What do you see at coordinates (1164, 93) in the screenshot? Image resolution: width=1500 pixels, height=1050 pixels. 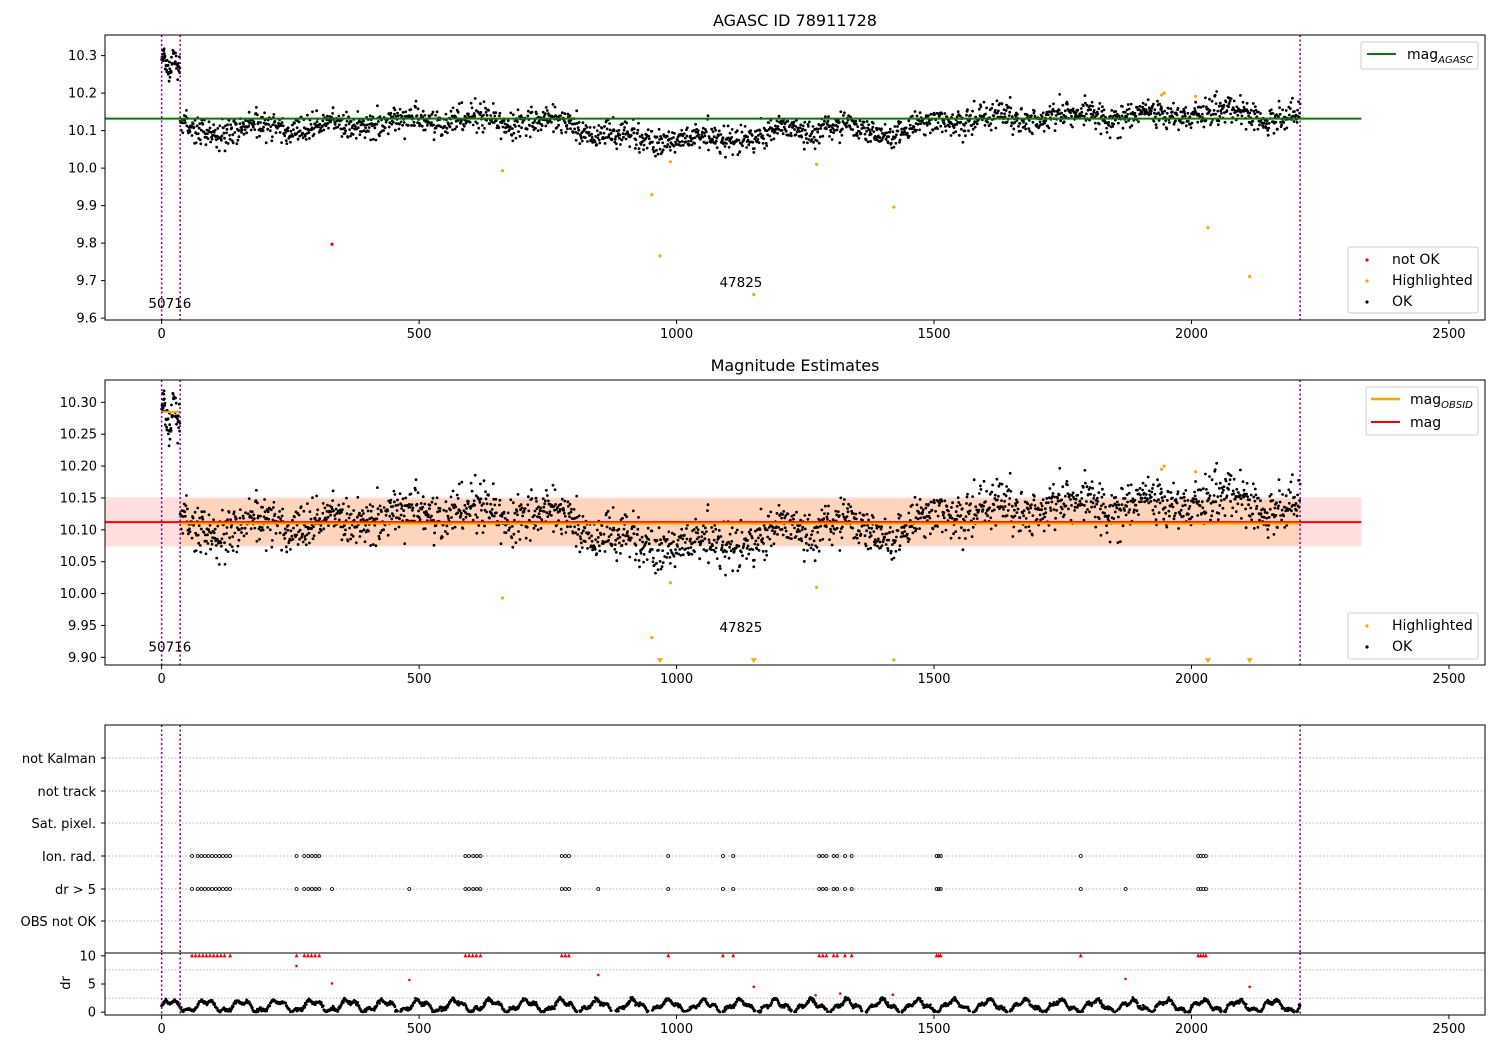 I see `highlighted-point` at bounding box center [1164, 93].